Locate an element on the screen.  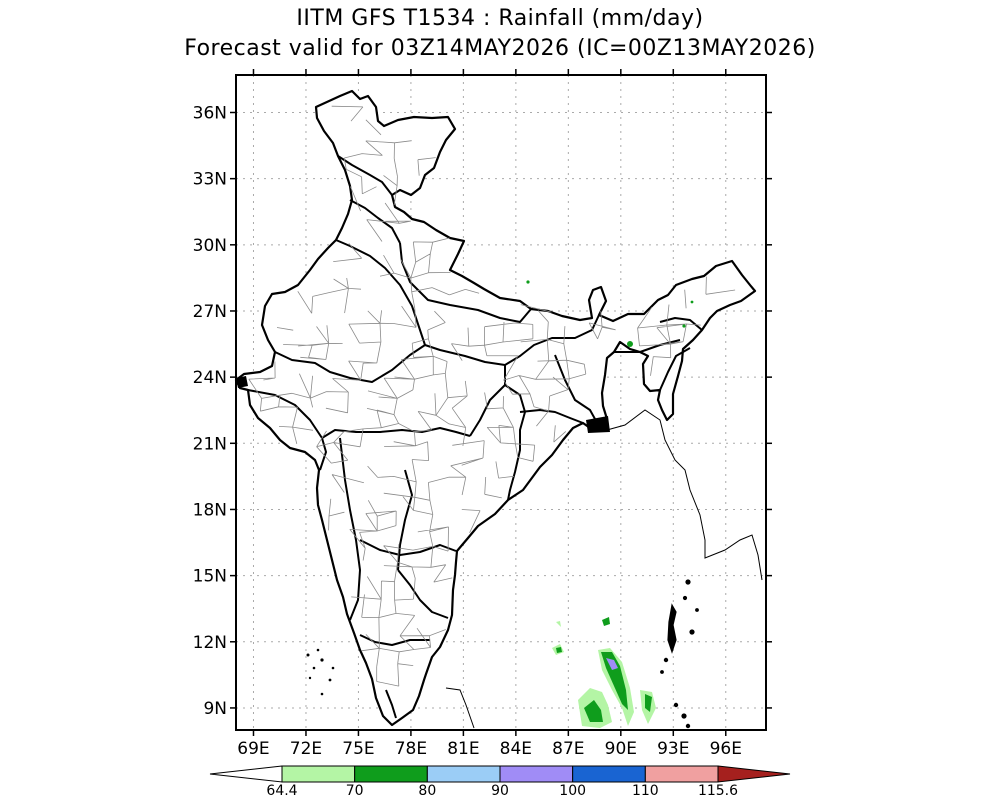
colorbar-label: 70 is located at coordinates (355, 791).